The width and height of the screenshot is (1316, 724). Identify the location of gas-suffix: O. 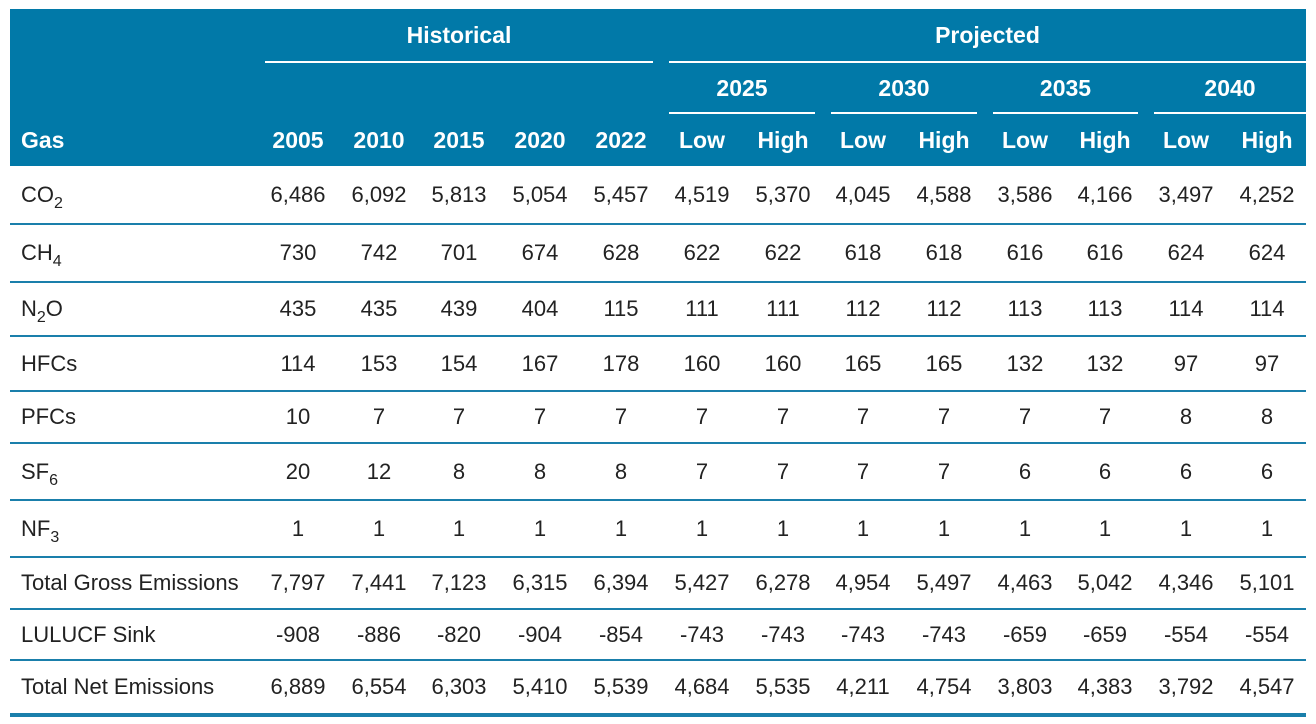
(54, 308).